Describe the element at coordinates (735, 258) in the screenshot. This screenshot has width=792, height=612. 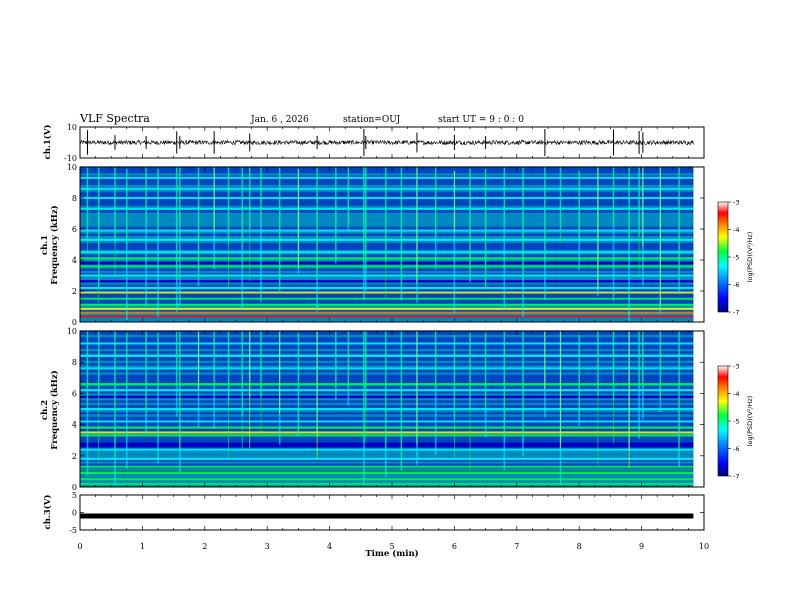
I see `ch1-colorbar: -3 -4 -5 -6 -7 log(PSD)(V²/Hz)` at that location.